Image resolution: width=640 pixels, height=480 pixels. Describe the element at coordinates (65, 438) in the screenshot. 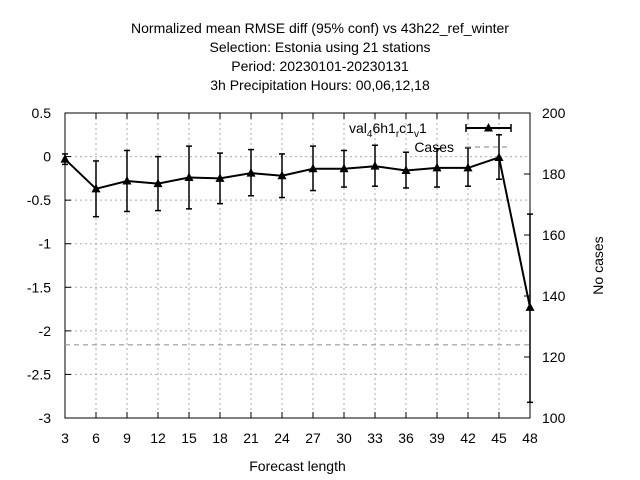

I see `x-tick-label: 3` at that location.